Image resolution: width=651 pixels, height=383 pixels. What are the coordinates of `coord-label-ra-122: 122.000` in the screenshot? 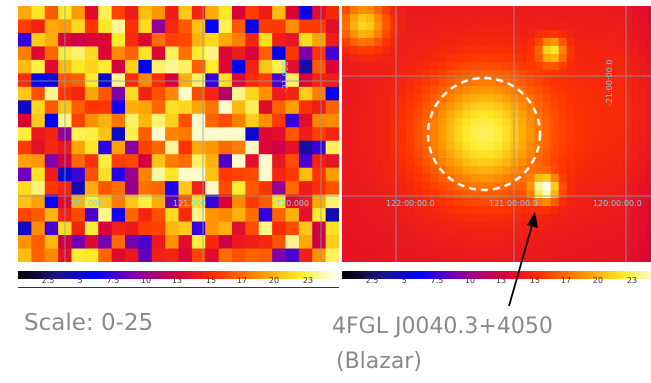 It's located at (86, 203).